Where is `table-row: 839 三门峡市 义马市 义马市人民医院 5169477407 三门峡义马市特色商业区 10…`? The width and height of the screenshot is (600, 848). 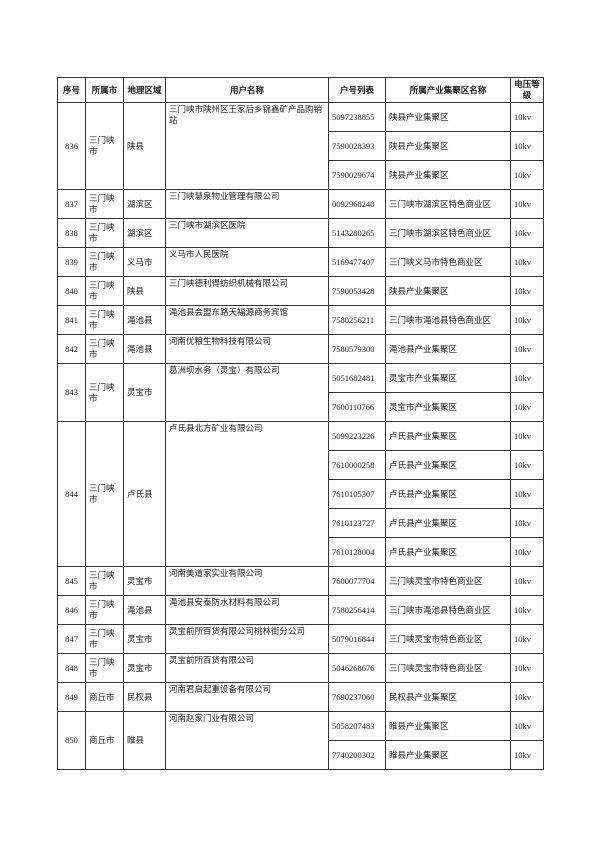
table-row: 839 三门峡市 义马市 义马市人民医院 5169477407 三门峡义马市特色商业区 10… is located at coordinates (300, 262).